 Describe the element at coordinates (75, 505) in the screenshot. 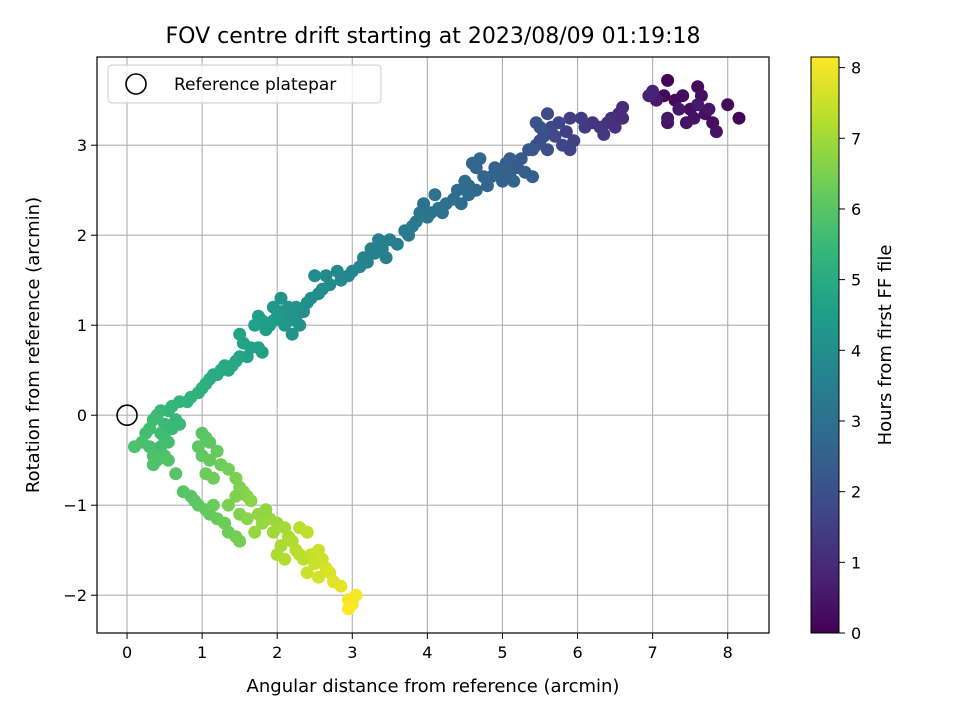

I see `y-tick-label: −1` at that location.